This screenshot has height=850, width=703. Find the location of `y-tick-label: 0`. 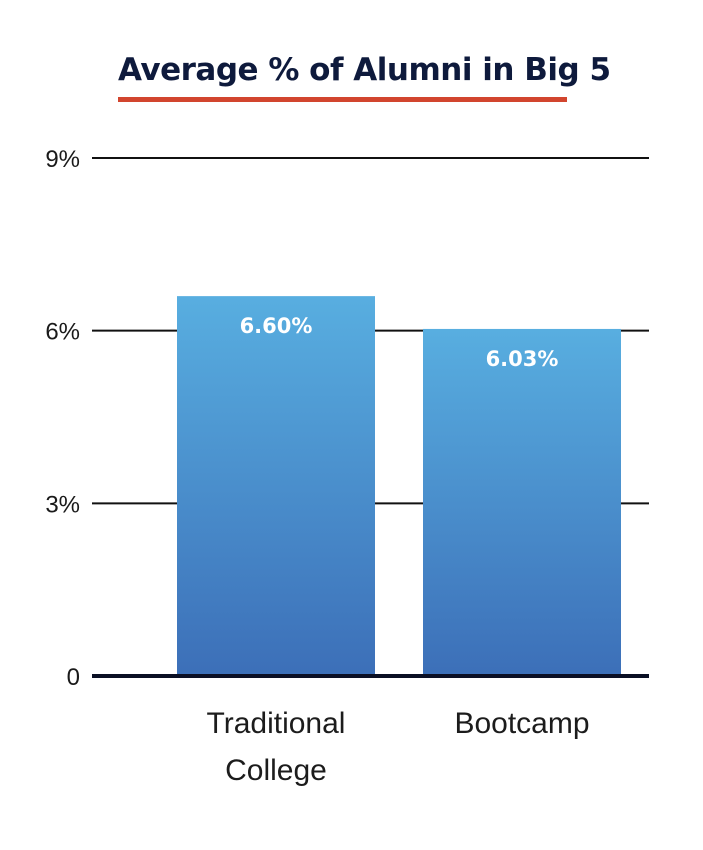

y-tick-label: 0 is located at coordinates (73, 677).